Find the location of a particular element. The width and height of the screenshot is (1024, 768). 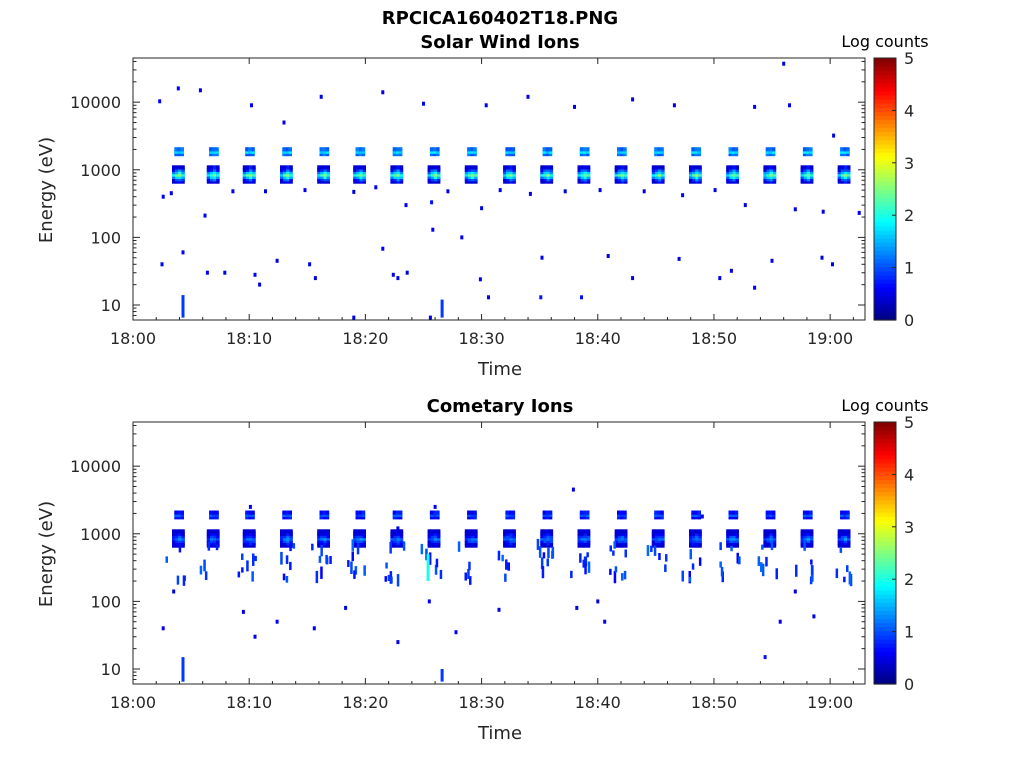

y-tick-label: 10 is located at coordinates (111, 669).